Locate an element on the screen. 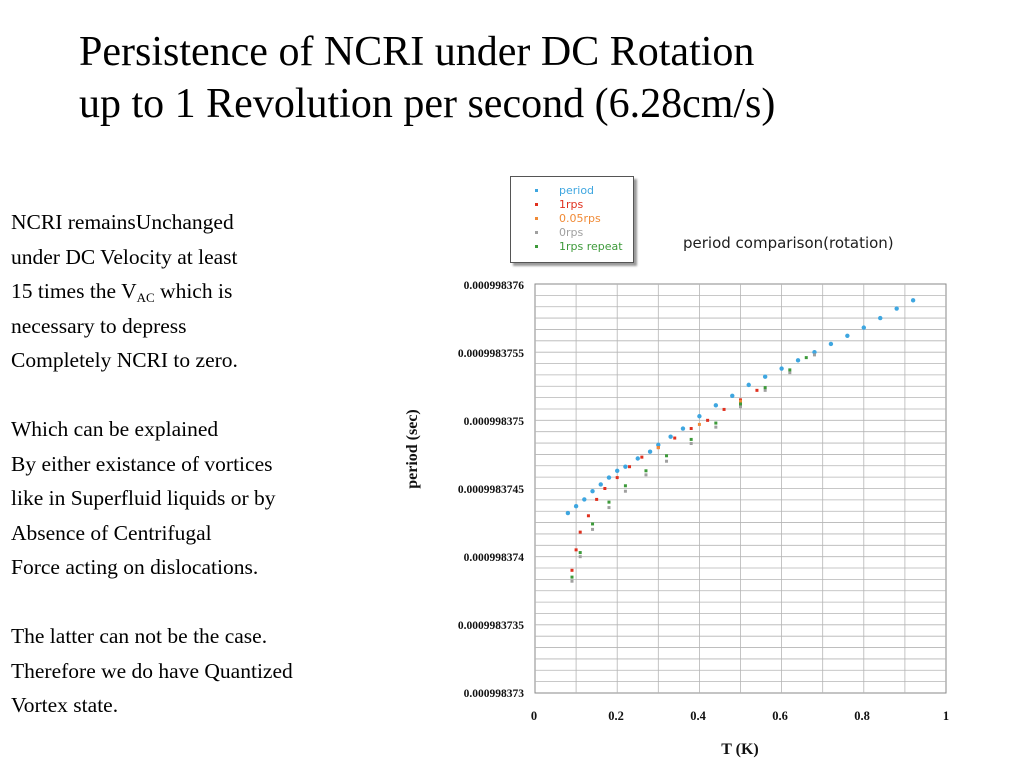  x-tick-label: 0.6 is located at coordinates (780, 716).